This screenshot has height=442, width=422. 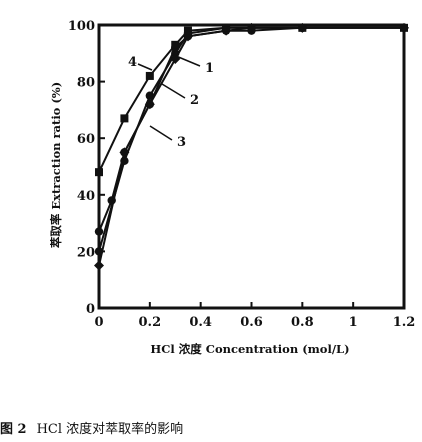 I want to click on figure-caption: 图 2 HCl 浓度对萃取率的影响, so click(x=91, y=427).